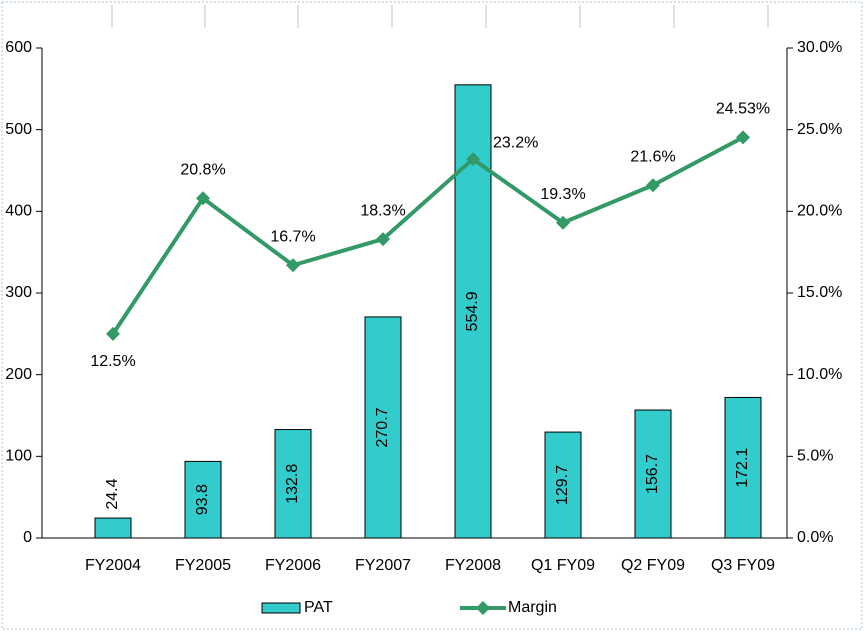 The width and height of the screenshot is (865, 632). What do you see at coordinates (113, 565) in the screenshot?
I see `x-tick-label: FY2004` at bounding box center [113, 565].